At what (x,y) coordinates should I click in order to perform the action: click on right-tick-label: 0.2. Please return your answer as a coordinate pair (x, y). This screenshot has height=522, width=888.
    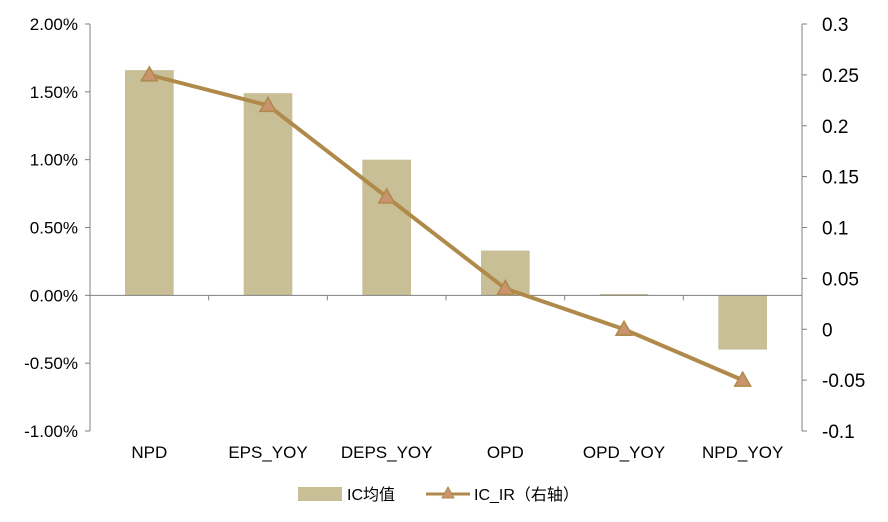
    Looking at the image, I should click on (835, 127).